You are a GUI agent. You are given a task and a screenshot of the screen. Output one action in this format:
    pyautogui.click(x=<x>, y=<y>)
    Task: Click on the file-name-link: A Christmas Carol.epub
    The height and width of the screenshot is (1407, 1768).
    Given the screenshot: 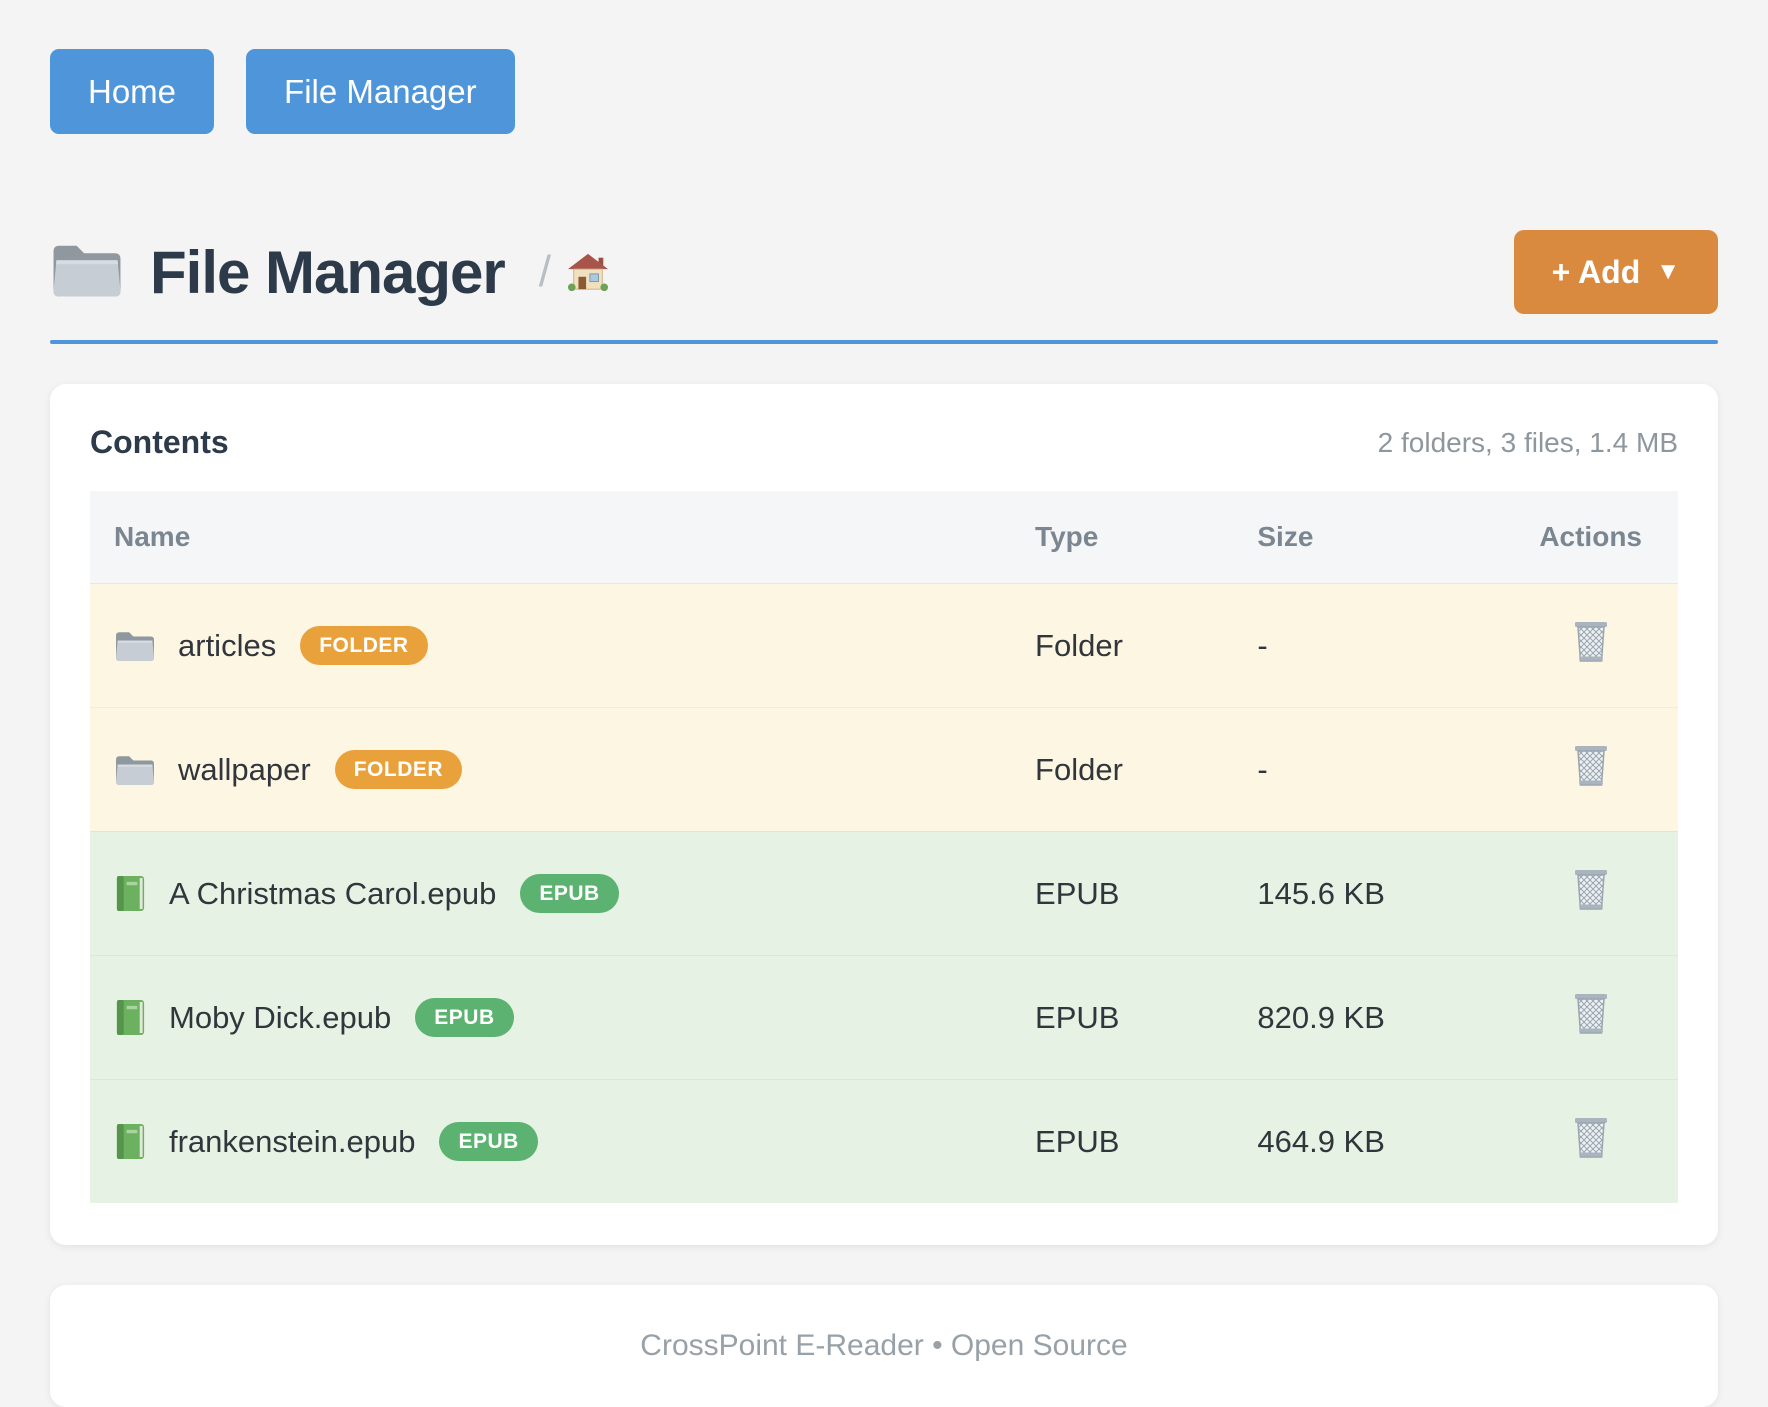 What is the action you would take?
    pyautogui.click(x=333, y=893)
    